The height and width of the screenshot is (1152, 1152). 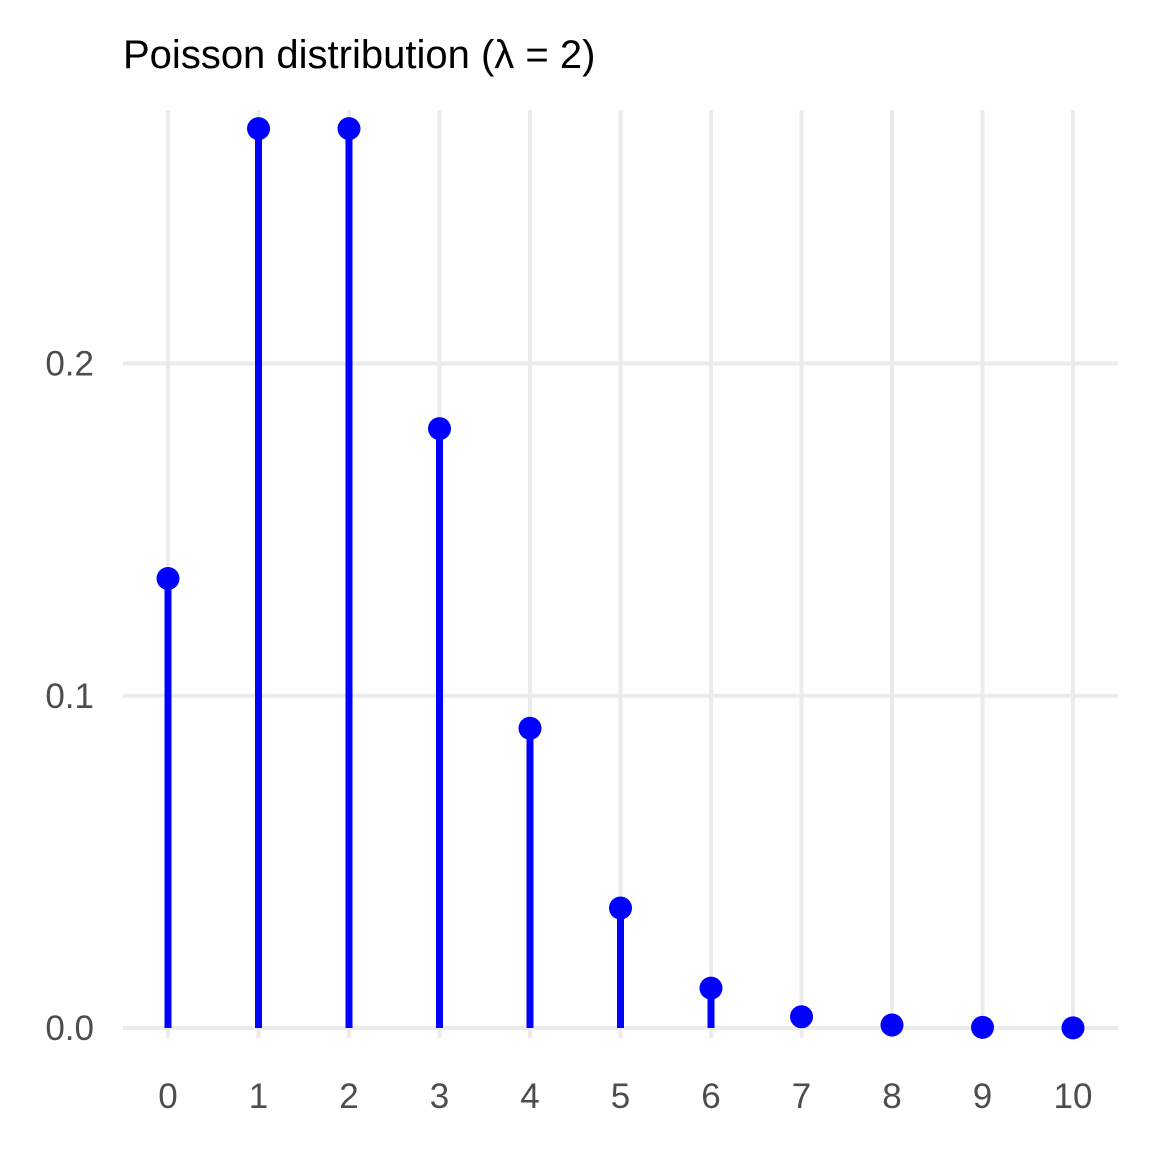 I want to click on x-tick-label: 7, so click(x=801, y=1096).